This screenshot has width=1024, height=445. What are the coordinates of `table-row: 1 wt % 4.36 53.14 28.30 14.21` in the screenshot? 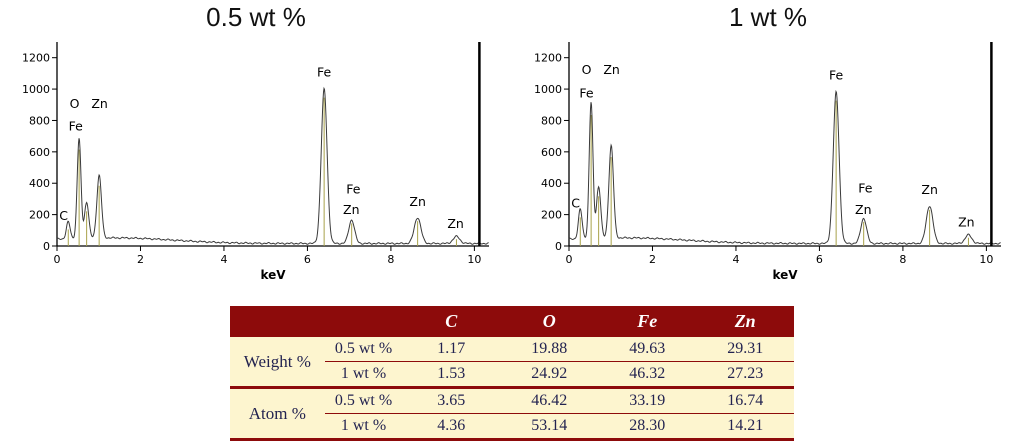 It's located at (512, 427).